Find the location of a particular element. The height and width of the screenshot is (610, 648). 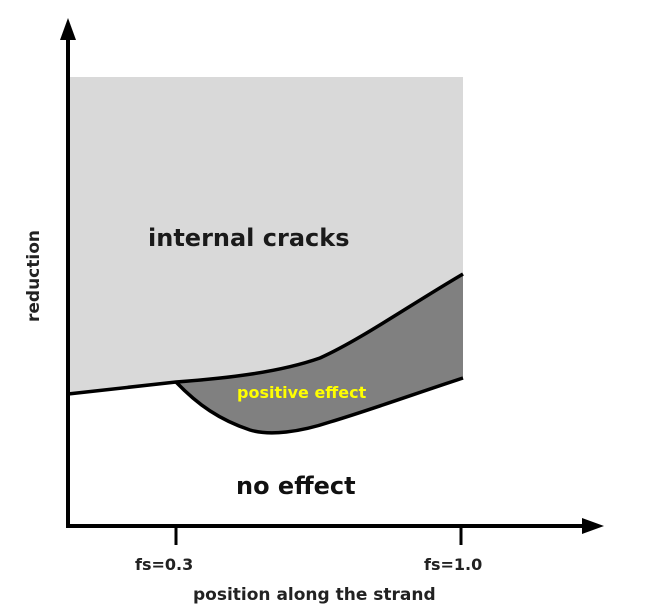

no-effect-label: no effect is located at coordinates (296, 486).